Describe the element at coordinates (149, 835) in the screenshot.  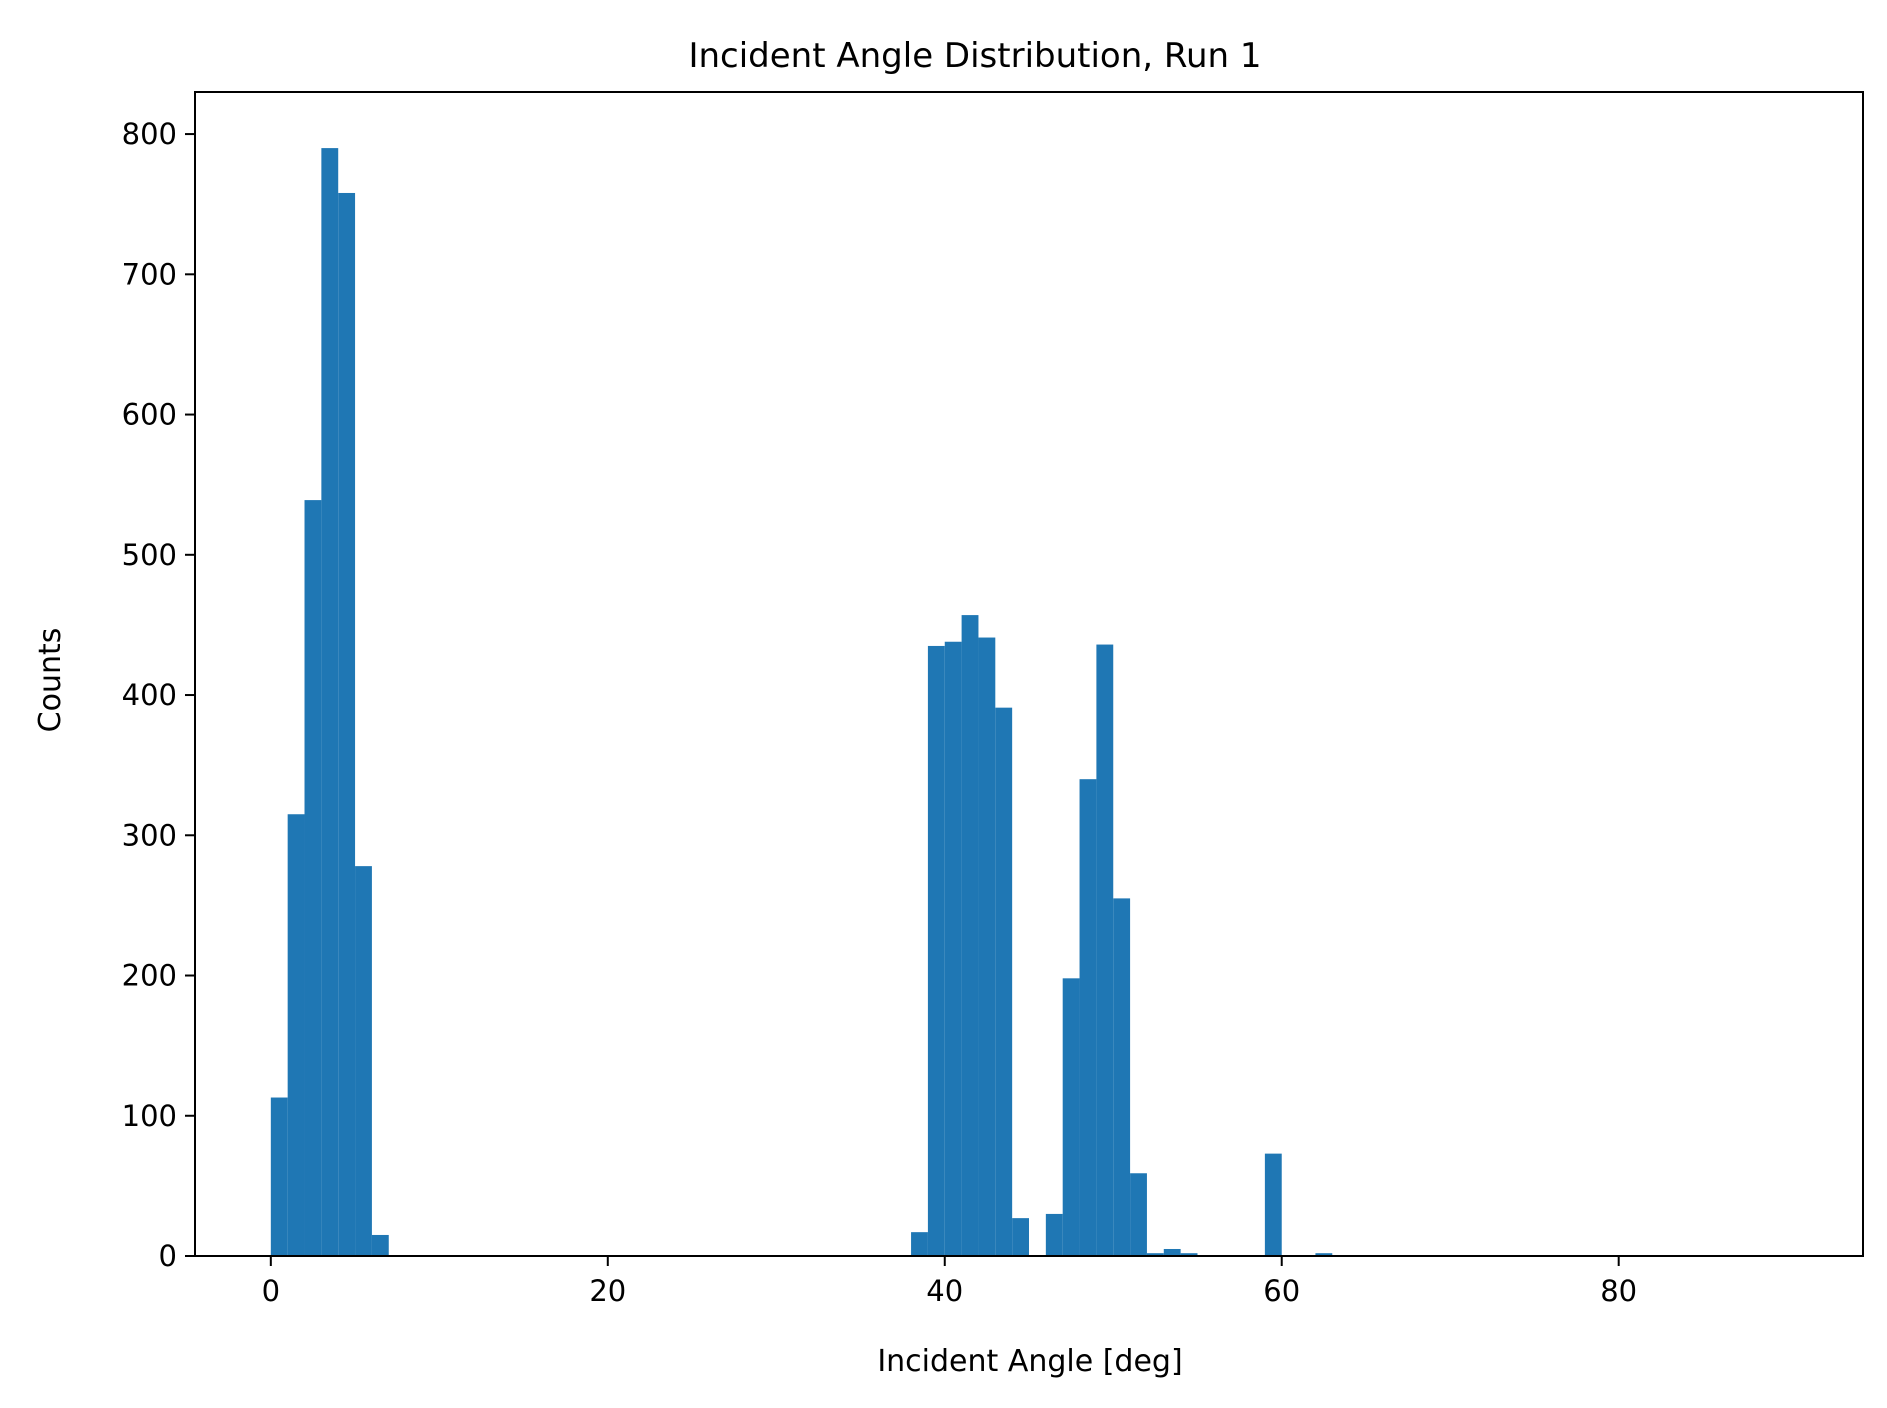
I see `y-tick-label: 300` at that location.